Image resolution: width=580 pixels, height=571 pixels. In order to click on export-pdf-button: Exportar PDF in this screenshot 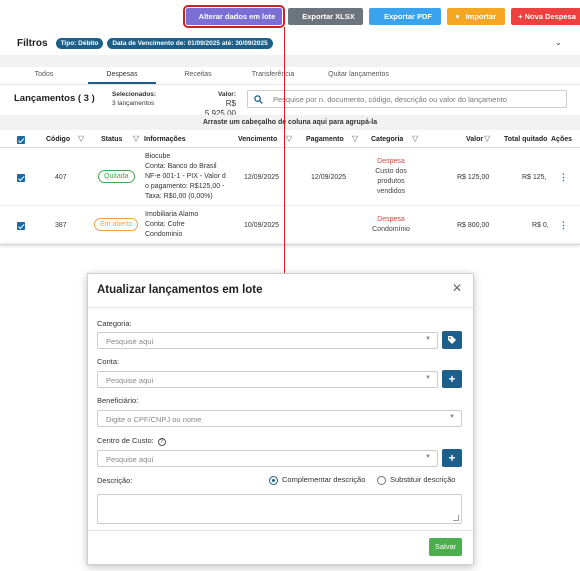, I will do `click(405, 16)`.